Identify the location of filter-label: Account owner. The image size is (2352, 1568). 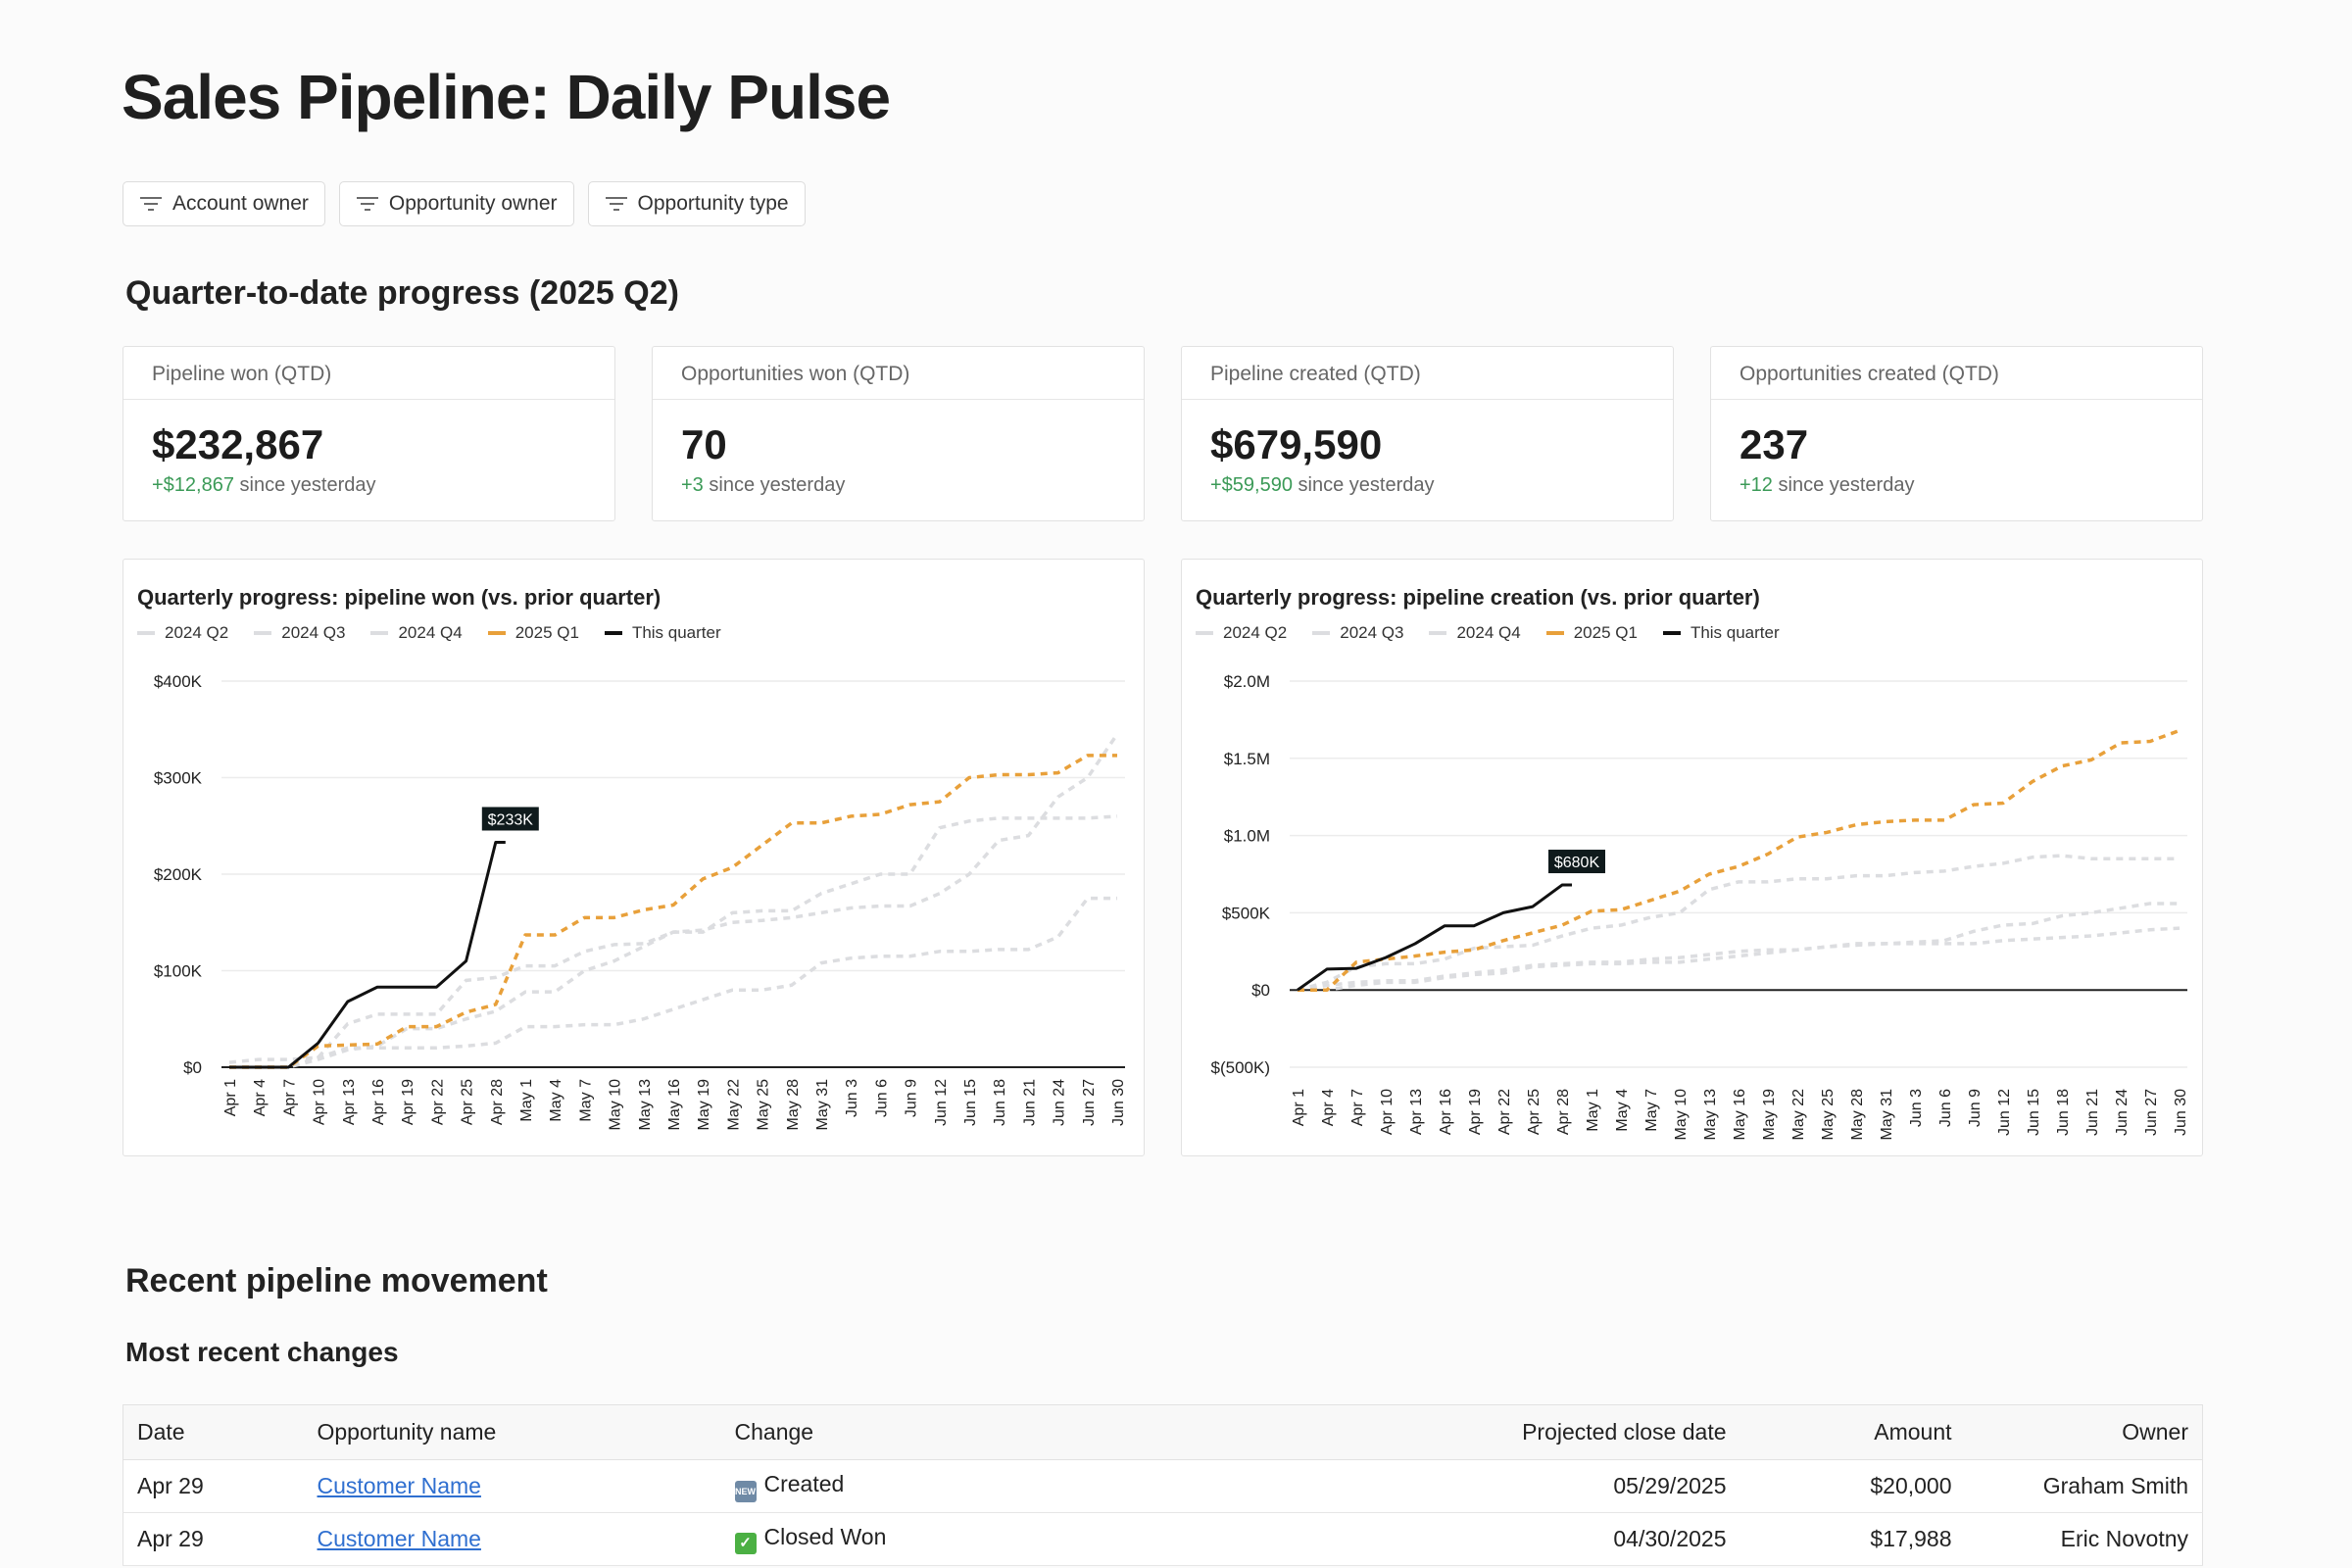
(240, 203).